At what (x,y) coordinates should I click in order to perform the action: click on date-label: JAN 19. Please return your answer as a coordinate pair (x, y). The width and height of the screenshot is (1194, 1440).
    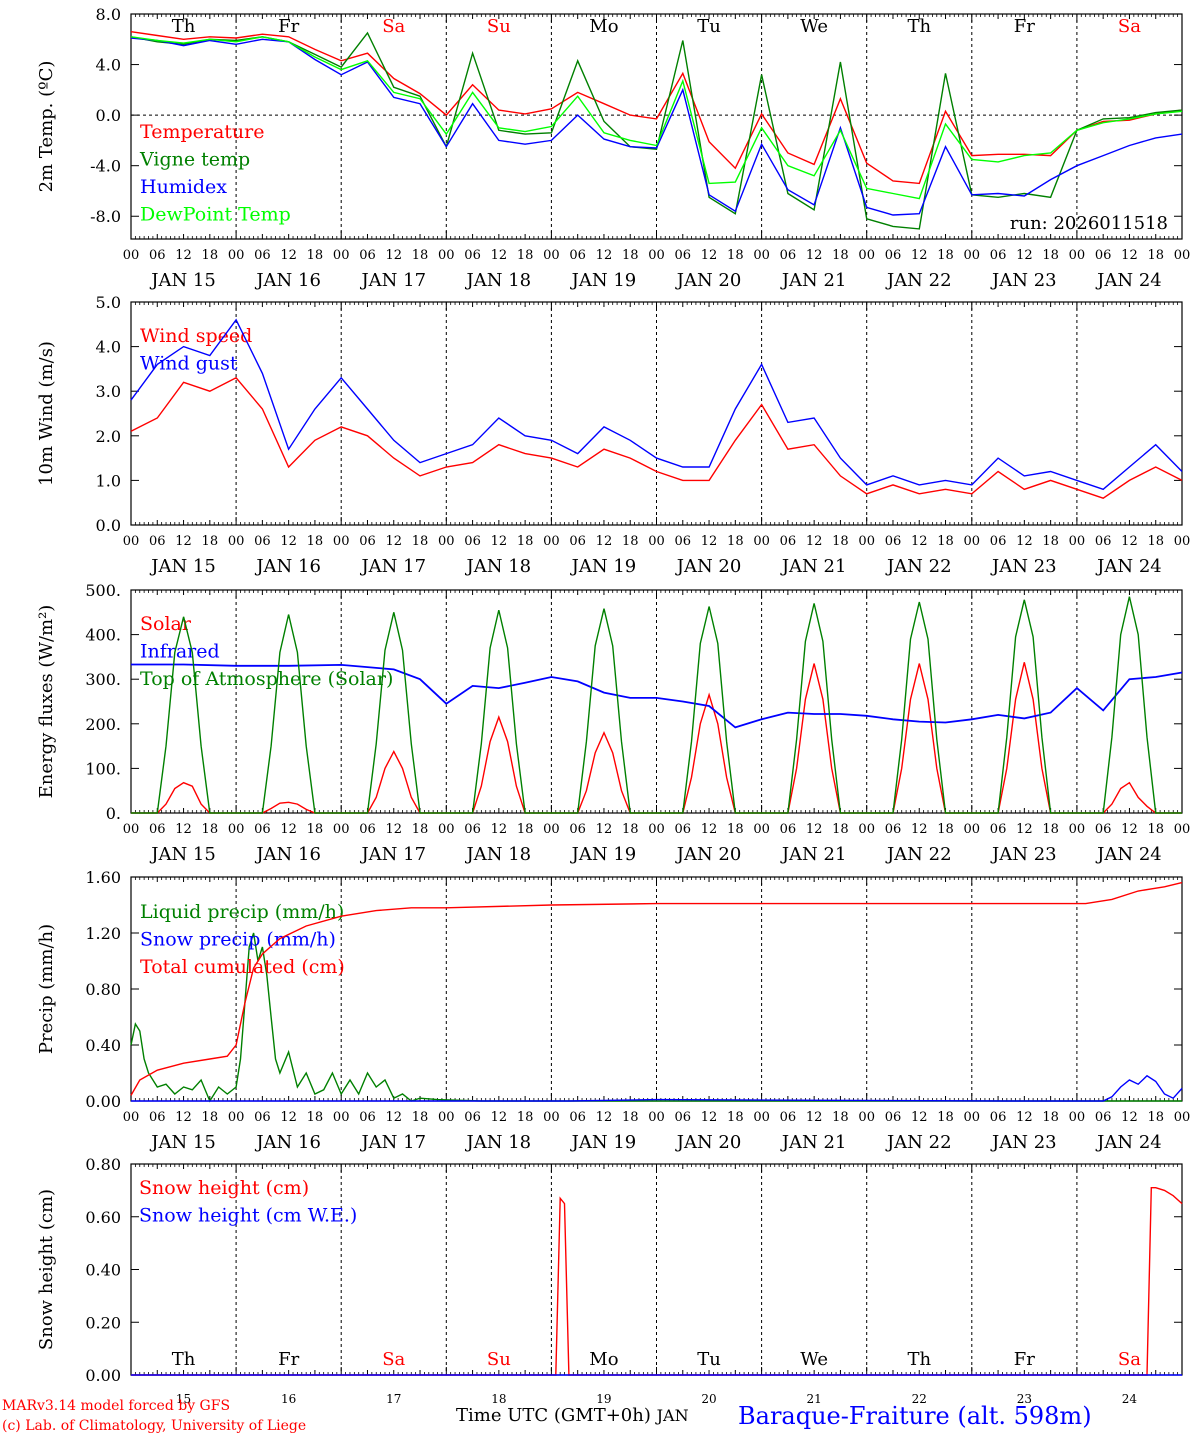
    Looking at the image, I should click on (603, 1142).